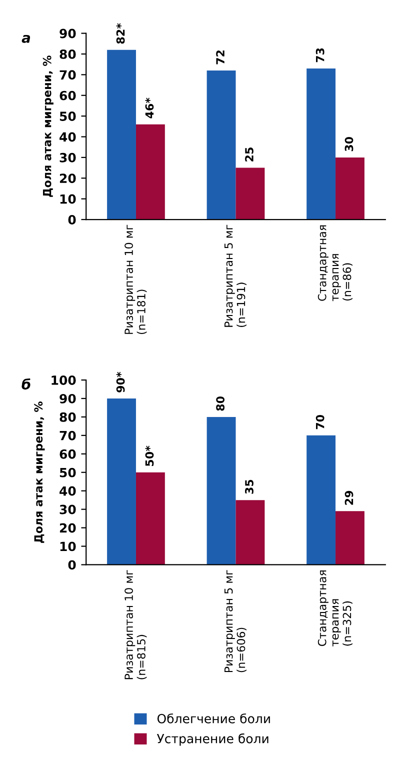 Image resolution: width=410 pixels, height=757 pixels. What do you see at coordinates (26, 384) in the screenshot?
I see `chart-title: б` at bounding box center [26, 384].